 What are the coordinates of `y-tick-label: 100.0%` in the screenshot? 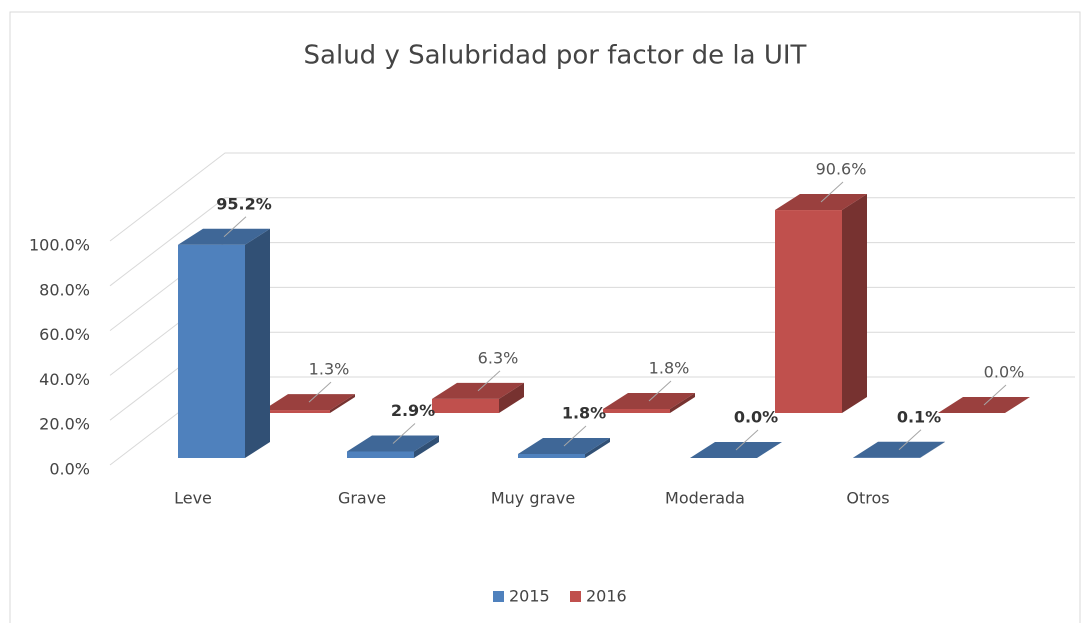 It's located at (59, 245).